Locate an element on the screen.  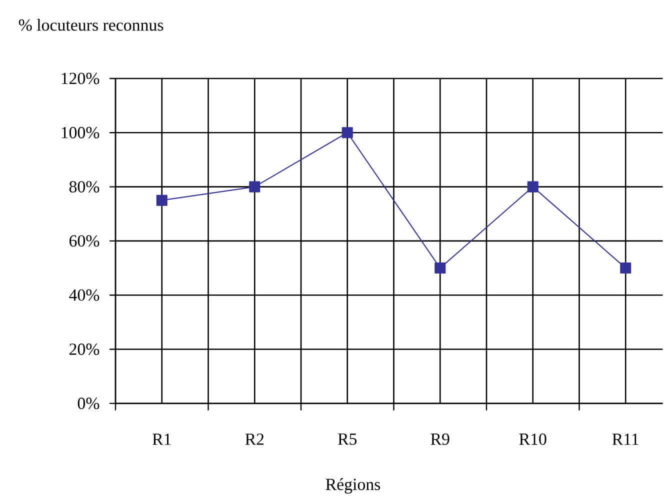
x-tick-label: R5 is located at coordinates (347, 439).